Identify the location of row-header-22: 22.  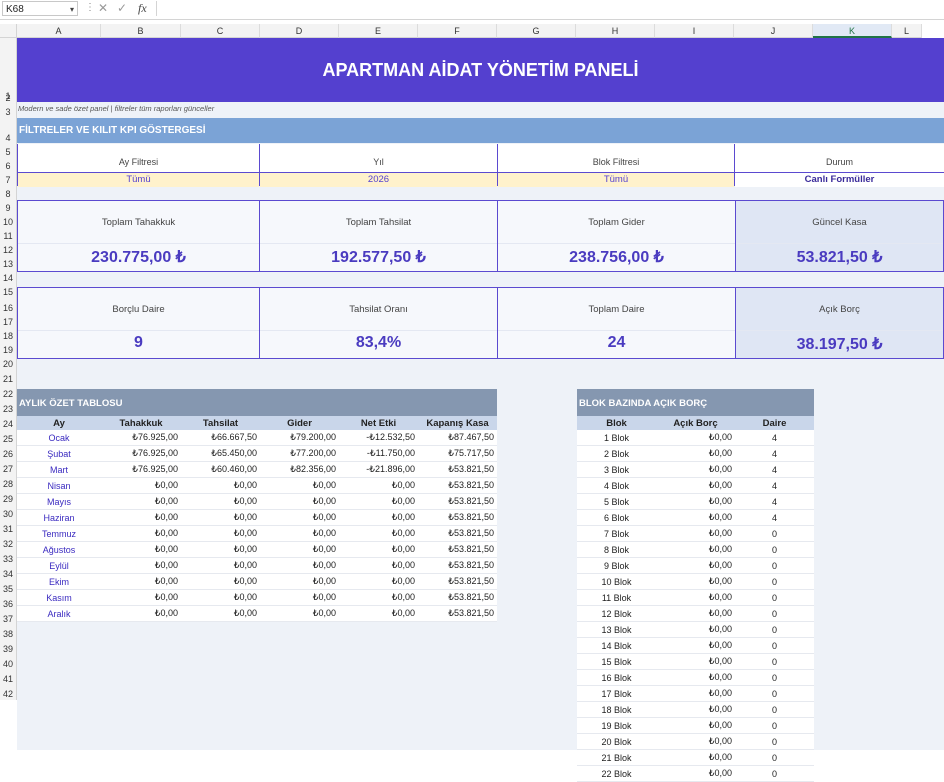
(8, 392).